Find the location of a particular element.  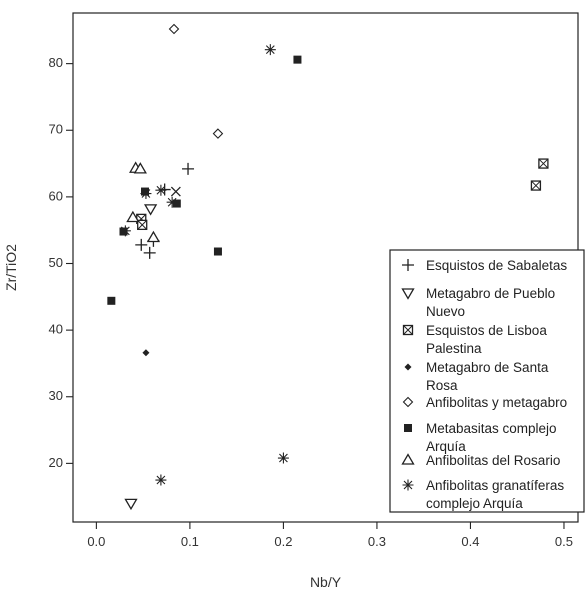

x-axis-label: Nb/Y is located at coordinates (326, 582).